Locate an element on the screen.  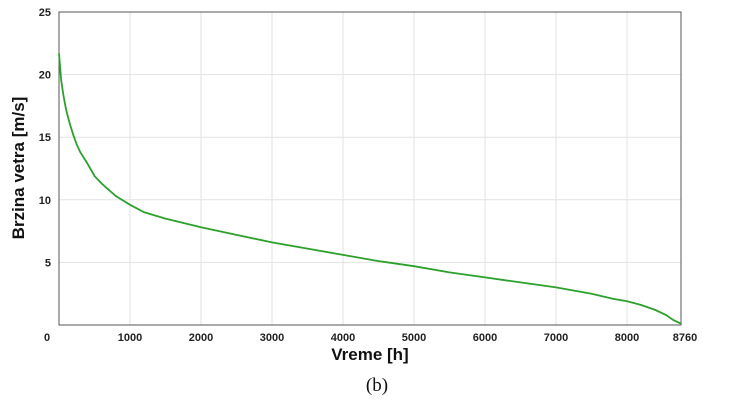
x-tick-label: 8000 is located at coordinates (627, 338).